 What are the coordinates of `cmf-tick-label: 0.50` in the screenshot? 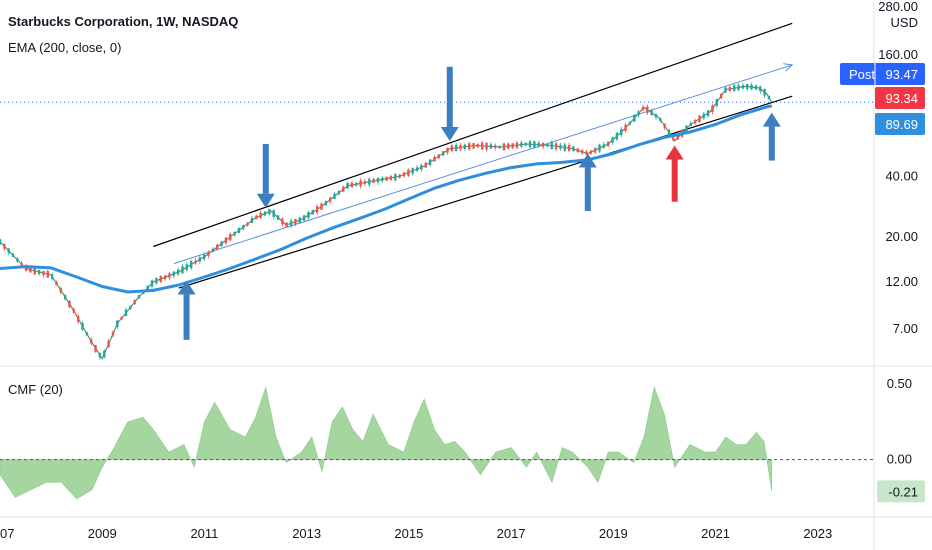 It's located at (899, 383).